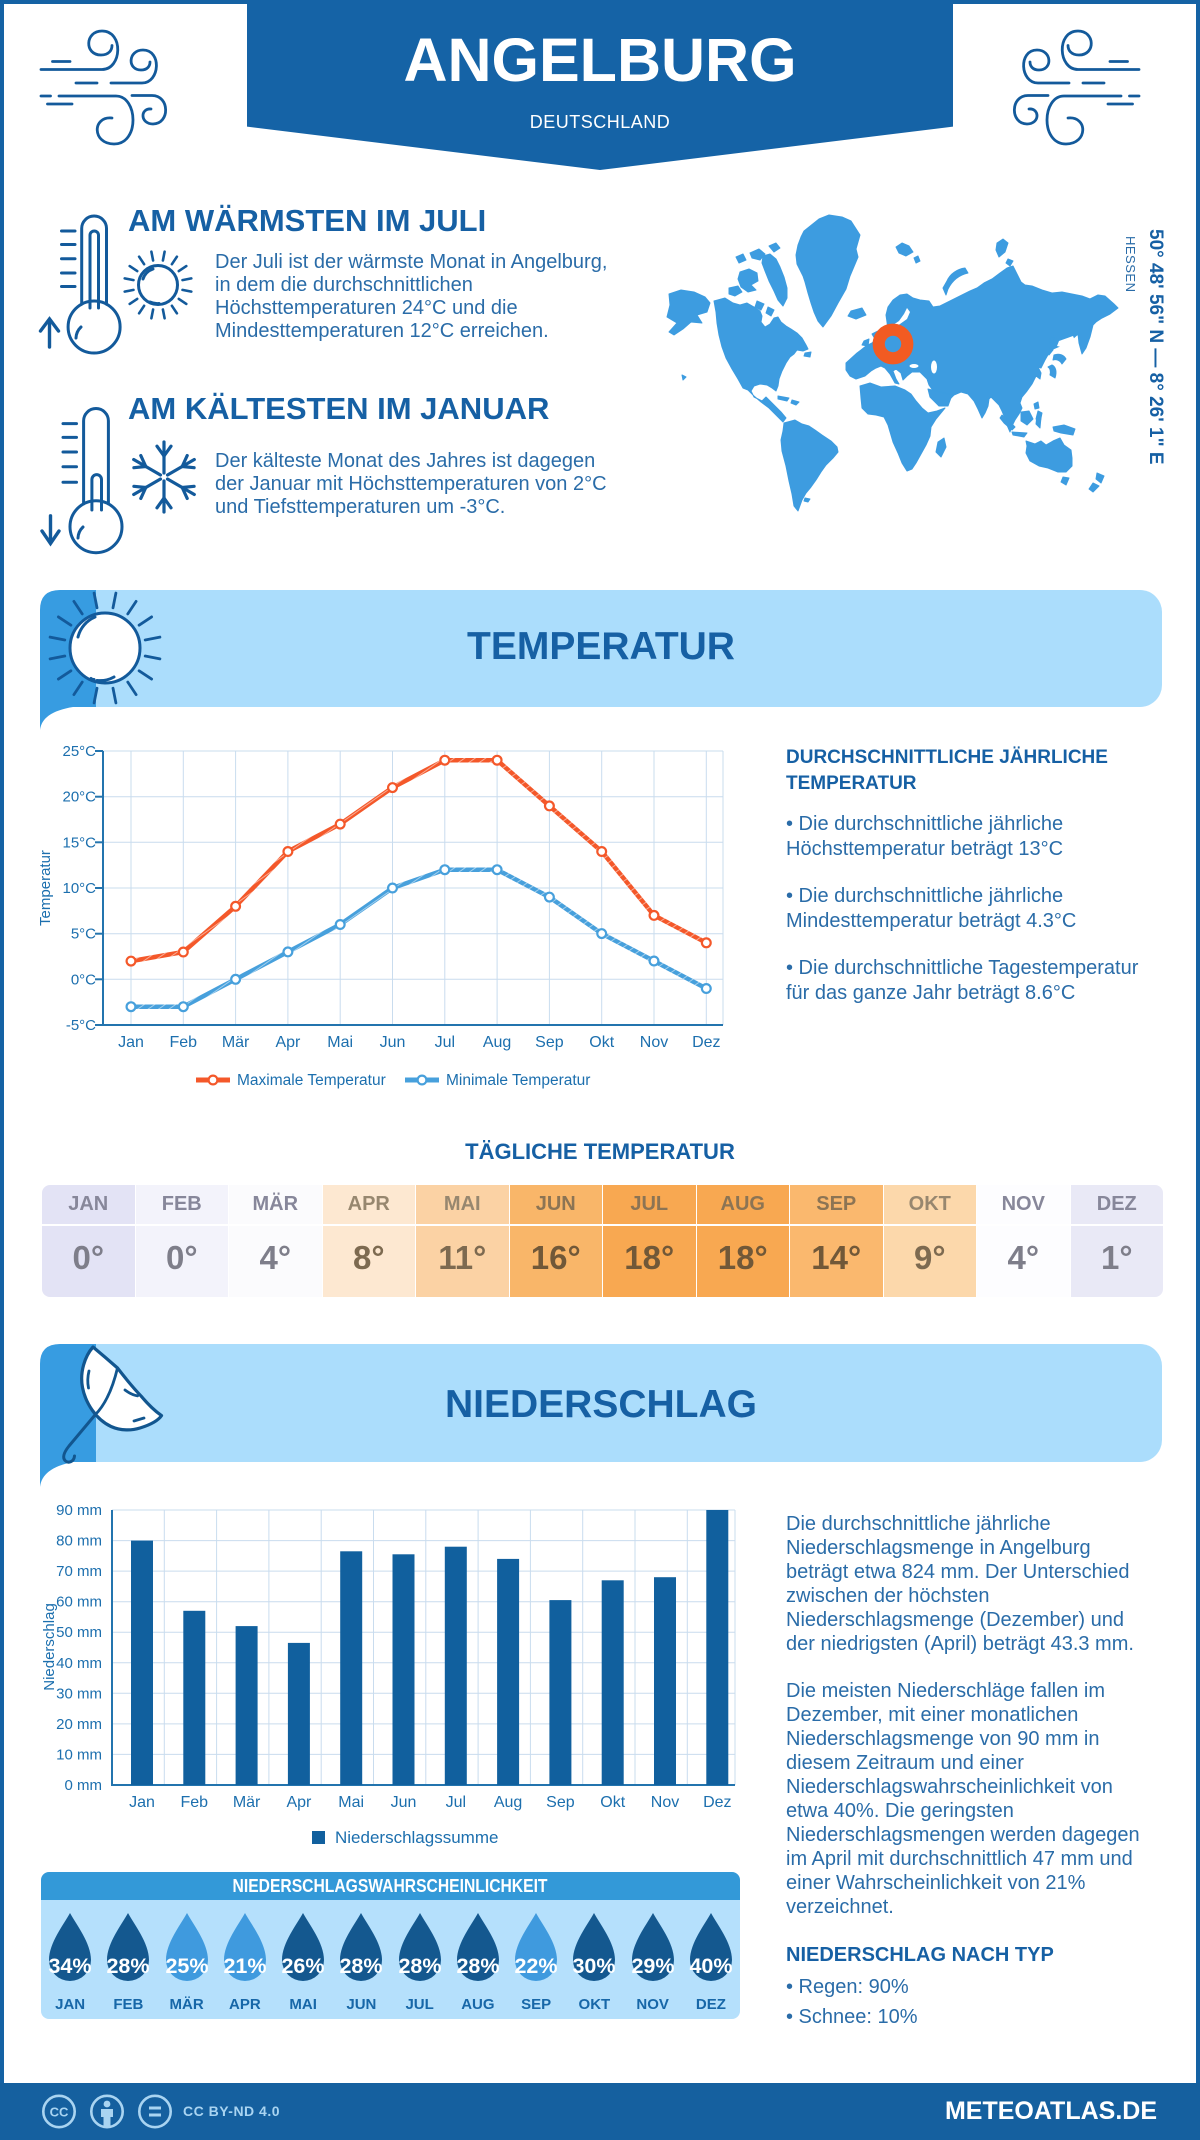  What do you see at coordinates (311, 1080) in the screenshot?
I see `svg-text: Maximale Temperatur` at bounding box center [311, 1080].